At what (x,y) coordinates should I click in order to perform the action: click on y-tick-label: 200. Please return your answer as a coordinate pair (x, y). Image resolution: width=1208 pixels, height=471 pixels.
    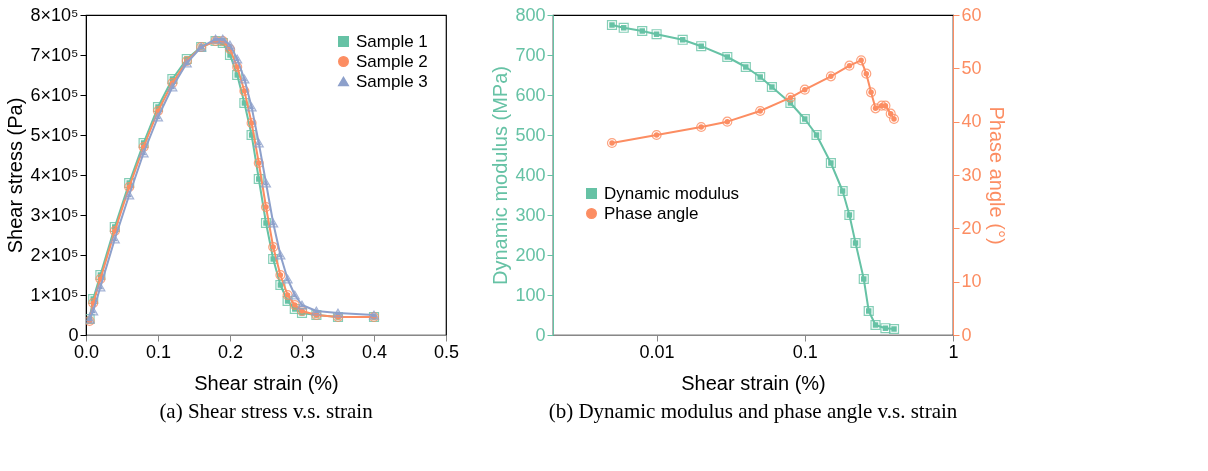
    Looking at the image, I should click on (530, 254).